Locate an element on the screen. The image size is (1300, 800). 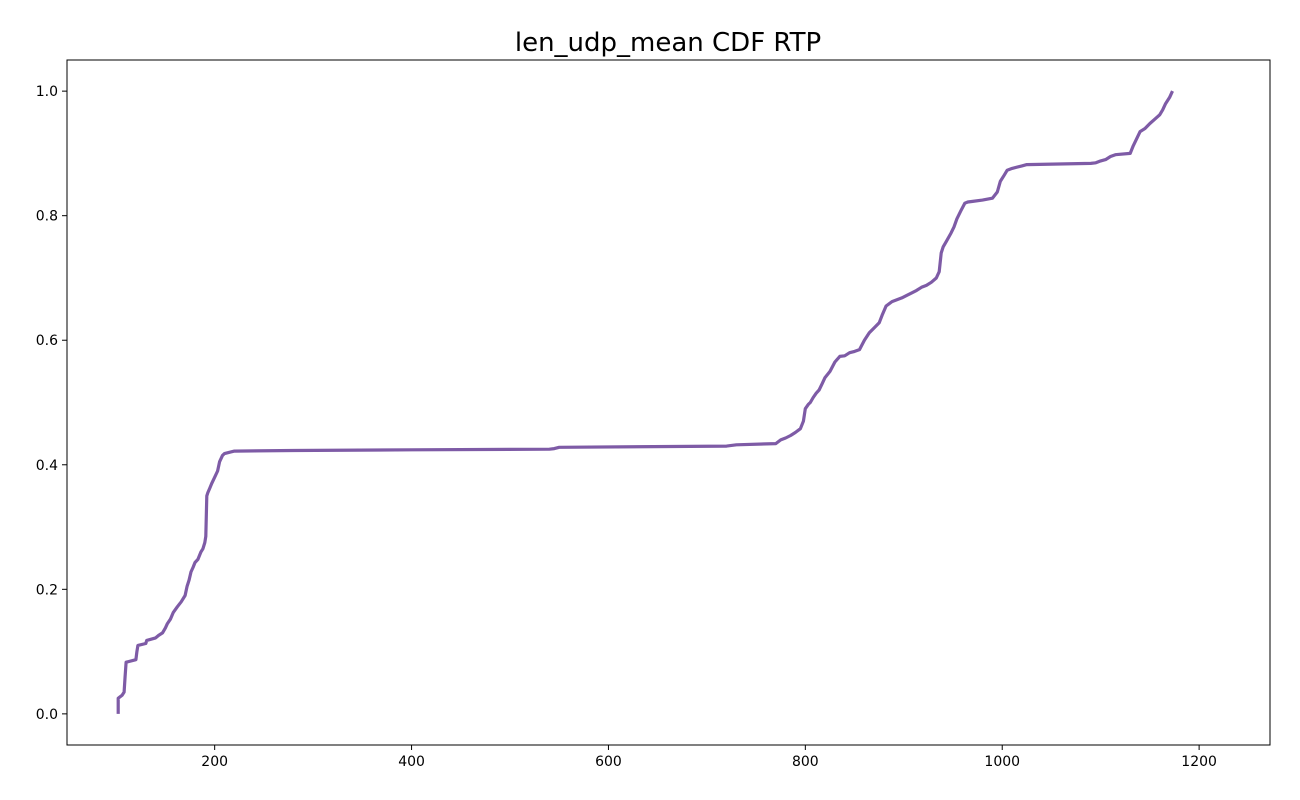
x-tick-label: 400 is located at coordinates (411, 762).